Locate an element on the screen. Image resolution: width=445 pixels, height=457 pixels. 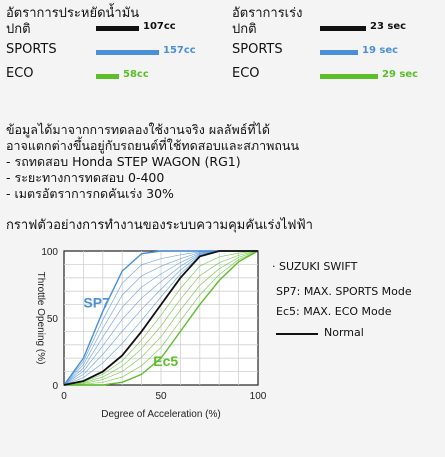
accel-value: 23 sec is located at coordinates (388, 26).